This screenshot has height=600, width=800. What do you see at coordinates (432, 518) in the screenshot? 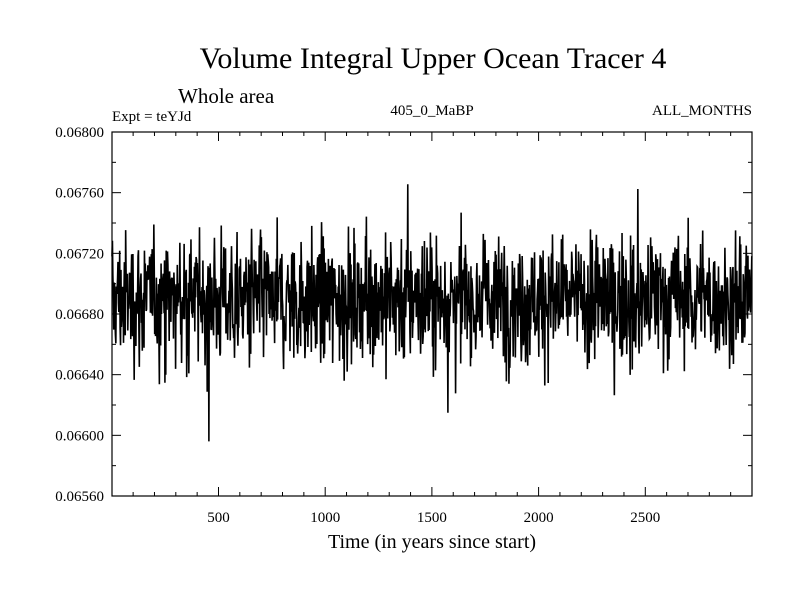
I see `x-tick-label: 1500` at bounding box center [432, 518].